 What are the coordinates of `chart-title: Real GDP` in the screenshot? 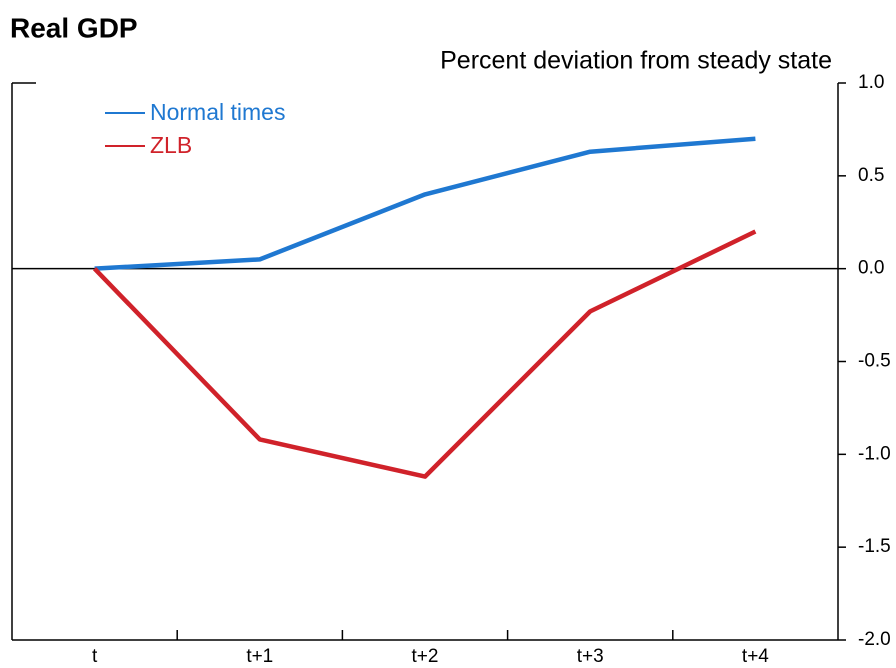 It's located at (74, 27).